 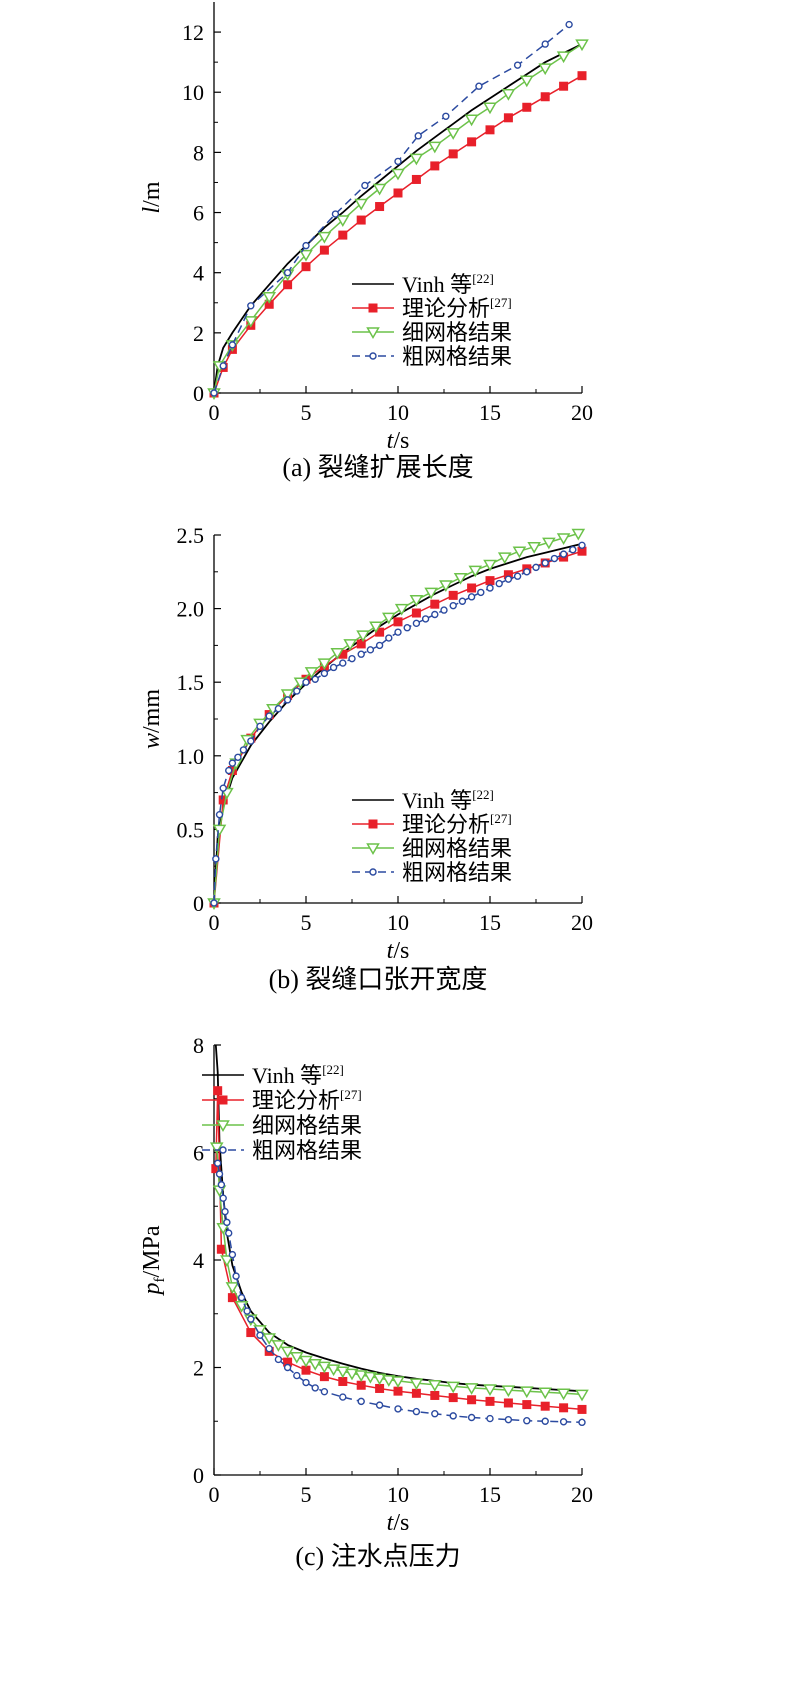 I want to click on legend-label-fine: 细网格结果, so click(x=457, y=848).